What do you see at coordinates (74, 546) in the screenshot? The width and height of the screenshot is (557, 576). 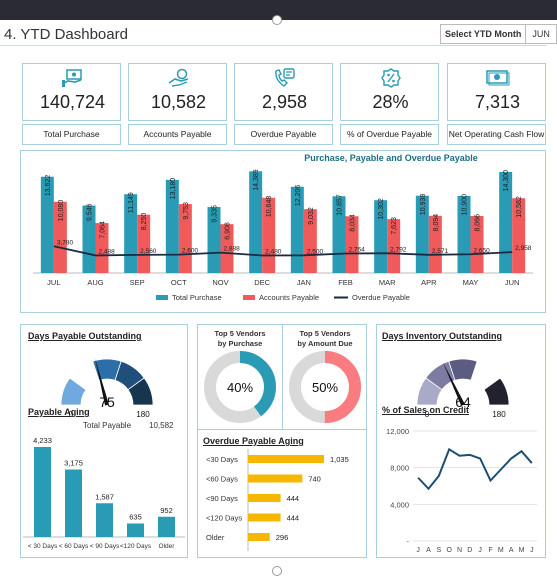 I see `aging-tick-label: < 60 Days` at bounding box center [74, 546].